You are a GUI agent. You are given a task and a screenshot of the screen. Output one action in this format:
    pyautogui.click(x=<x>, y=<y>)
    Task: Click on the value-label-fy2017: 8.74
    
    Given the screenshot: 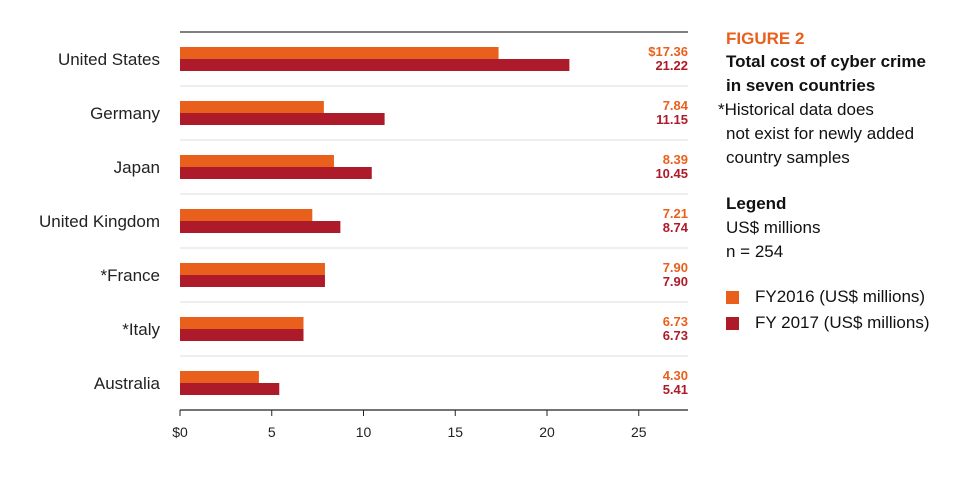 What is the action you would take?
    pyautogui.click(x=676, y=227)
    